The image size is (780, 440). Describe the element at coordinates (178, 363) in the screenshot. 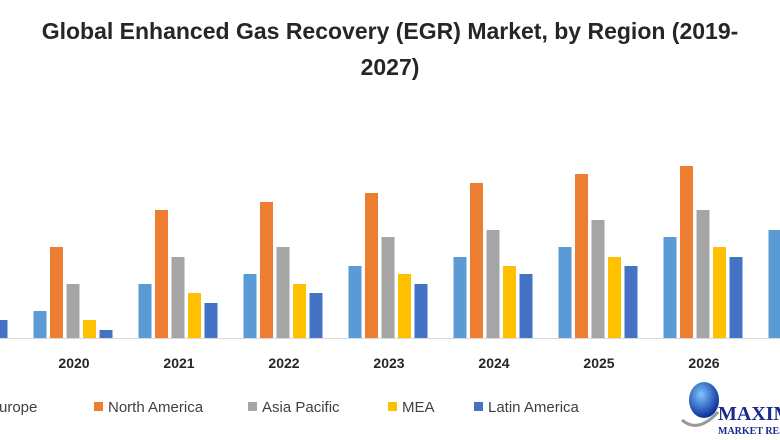

I see `x-tick-label-2021: 2021` at that location.